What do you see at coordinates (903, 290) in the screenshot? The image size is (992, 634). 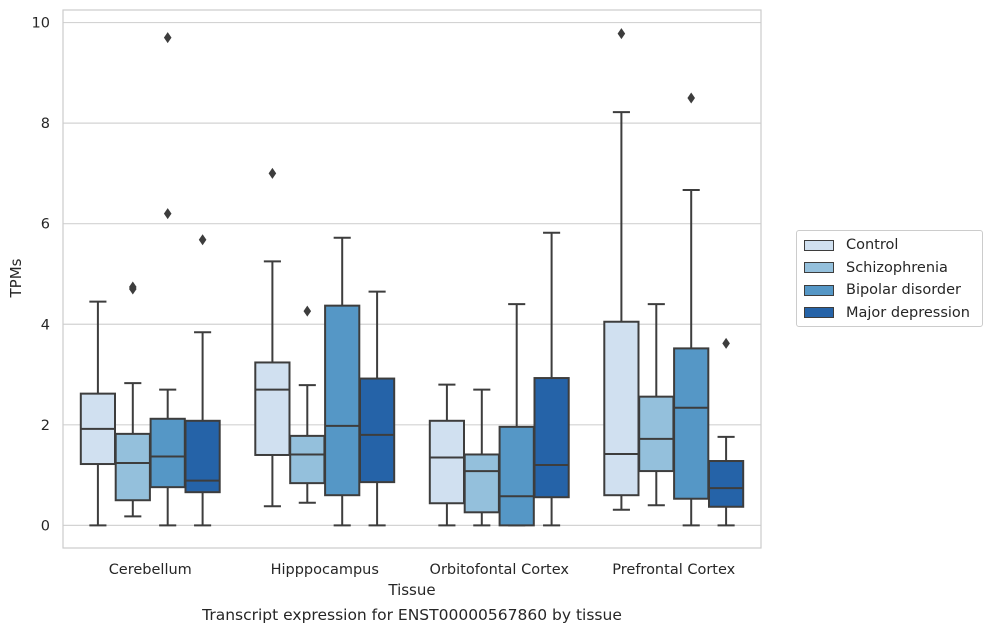 I see `legend-label: Bipolar disorder` at bounding box center [903, 290].